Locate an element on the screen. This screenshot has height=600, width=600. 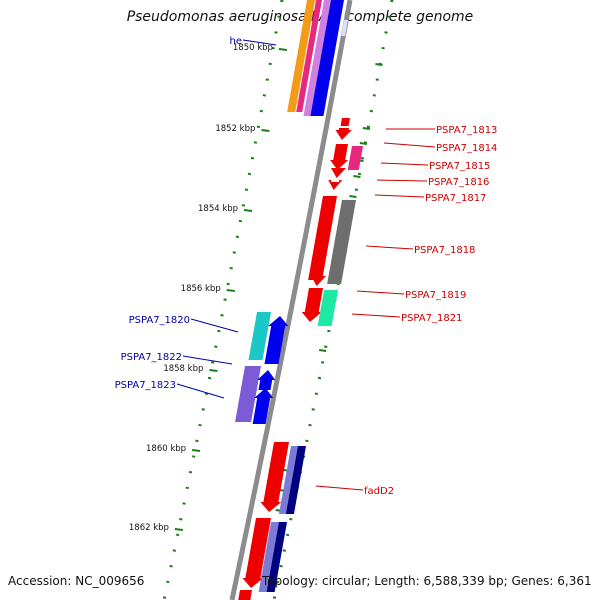
scale-tick-label: 1860 kbp is located at coordinates (166, 449).